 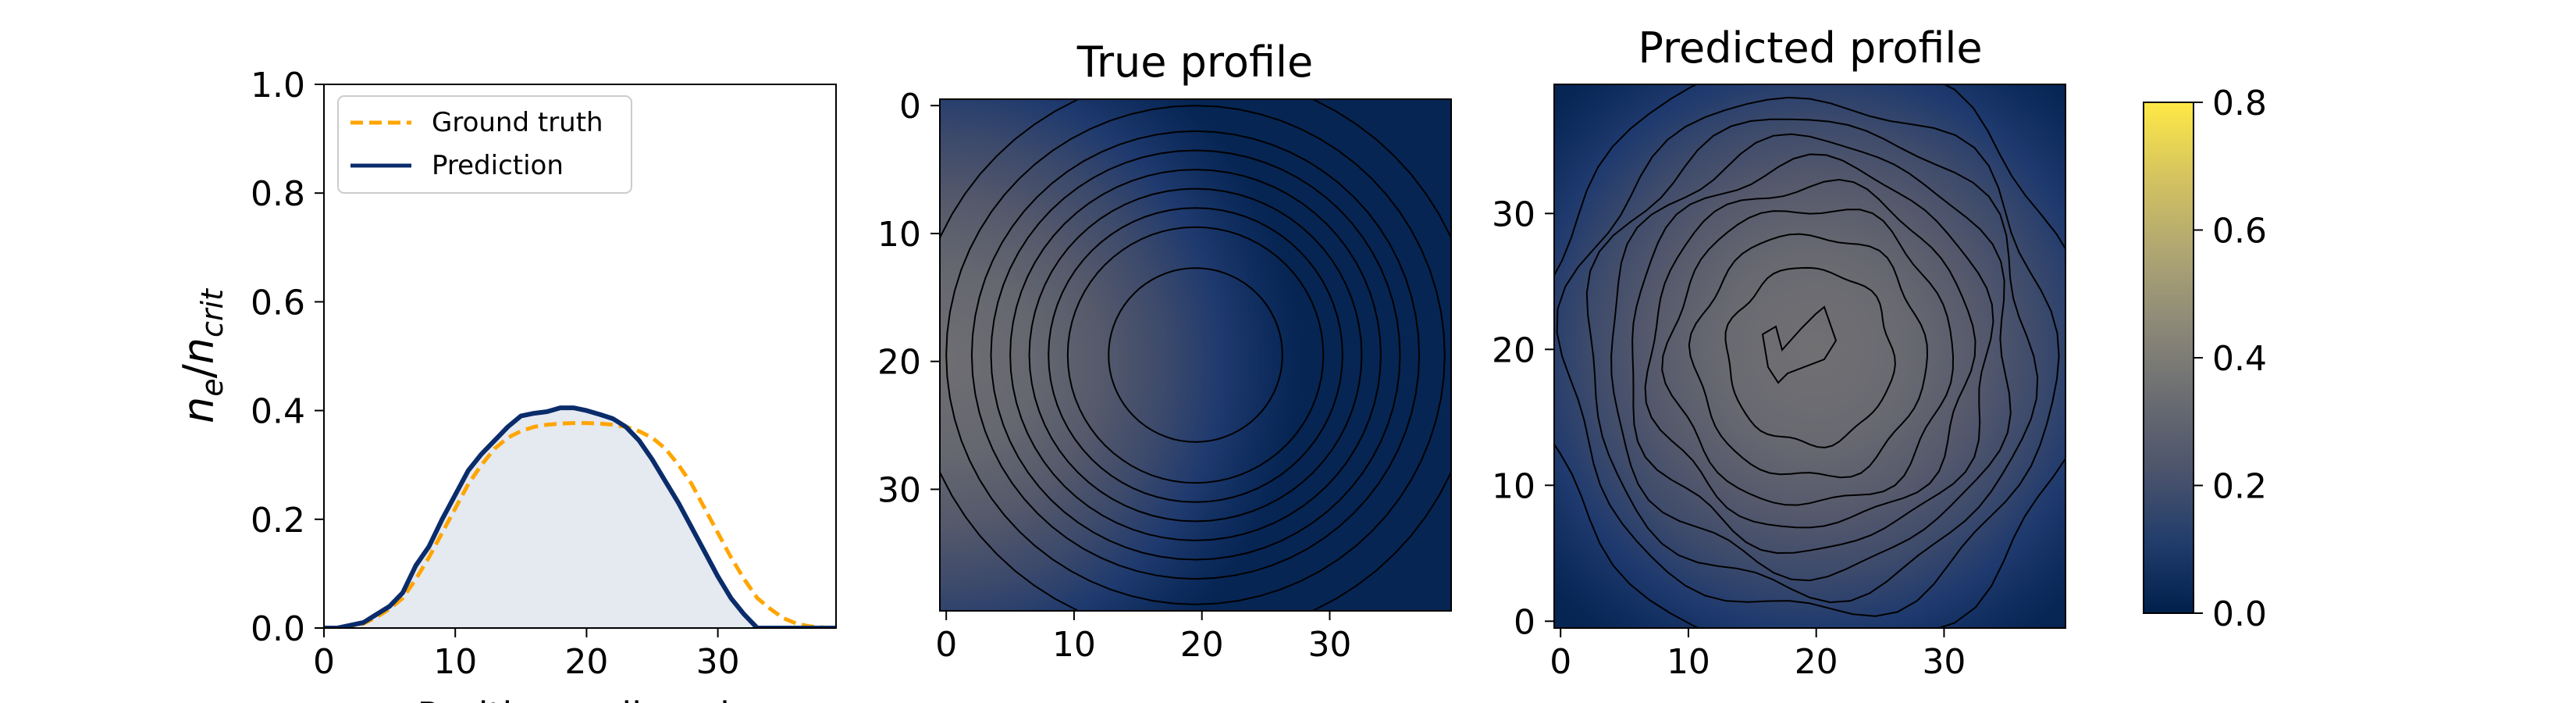 What do you see at coordinates (517, 122) in the screenshot?
I see `legend-ground-truth-label: Ground truth` at bounding box center [517, 122].